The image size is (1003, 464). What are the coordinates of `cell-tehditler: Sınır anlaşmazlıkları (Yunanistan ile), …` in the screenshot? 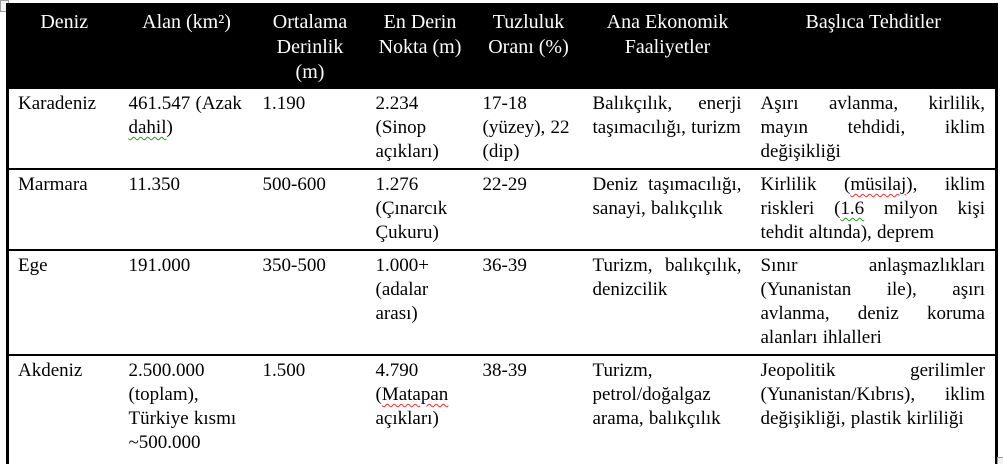 It's located at (874, 302).